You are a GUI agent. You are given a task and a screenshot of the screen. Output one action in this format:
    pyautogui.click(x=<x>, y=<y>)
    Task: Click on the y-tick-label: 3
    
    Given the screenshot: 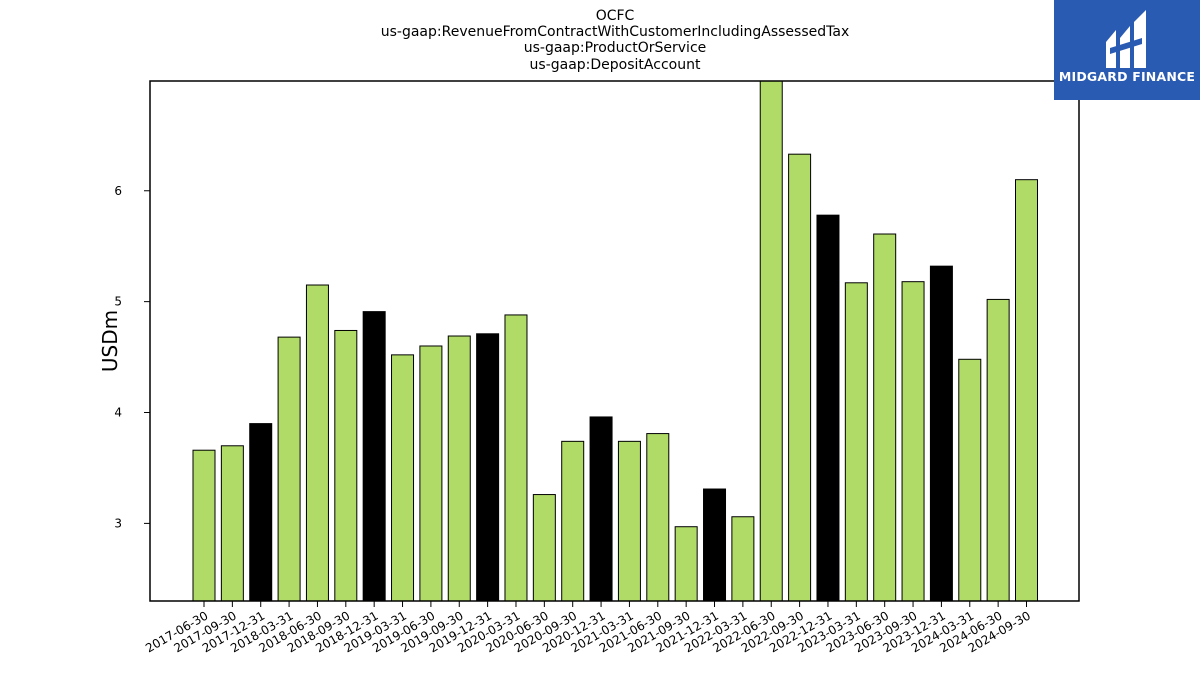 What is the action you would take?
    pyautogui.click(x=118, y=523)
    